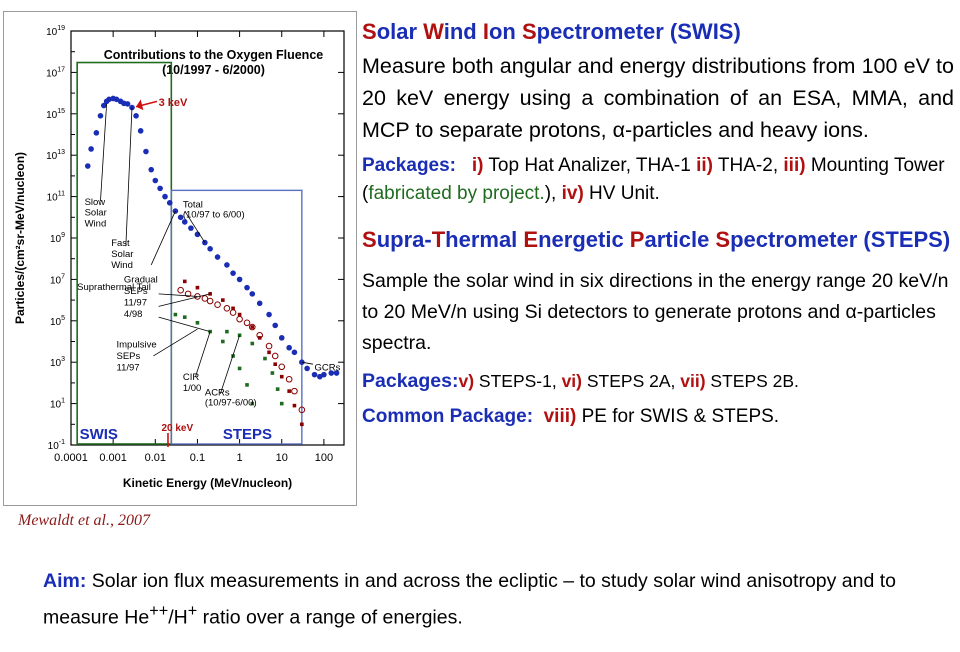 The image size is (960, 652). I want to click on marker-3kev-label: 3 keV, so click(173, 103).